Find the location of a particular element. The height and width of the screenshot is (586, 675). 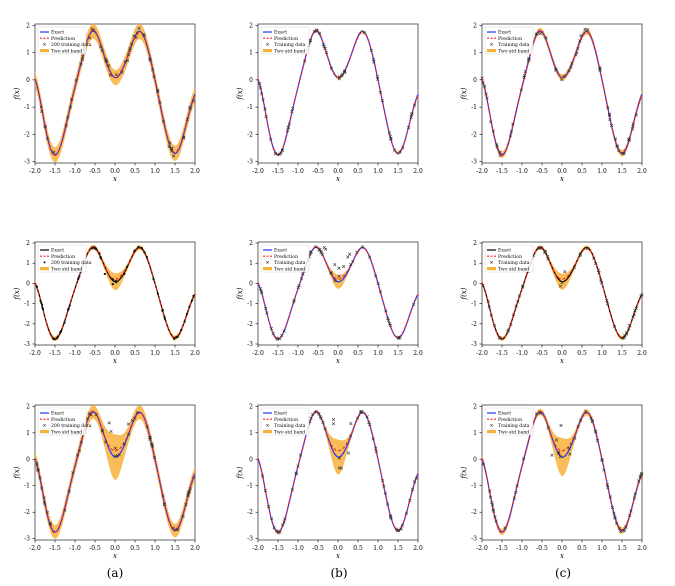

x-tick-label: -0.5 is located at coordinates (95, 548).